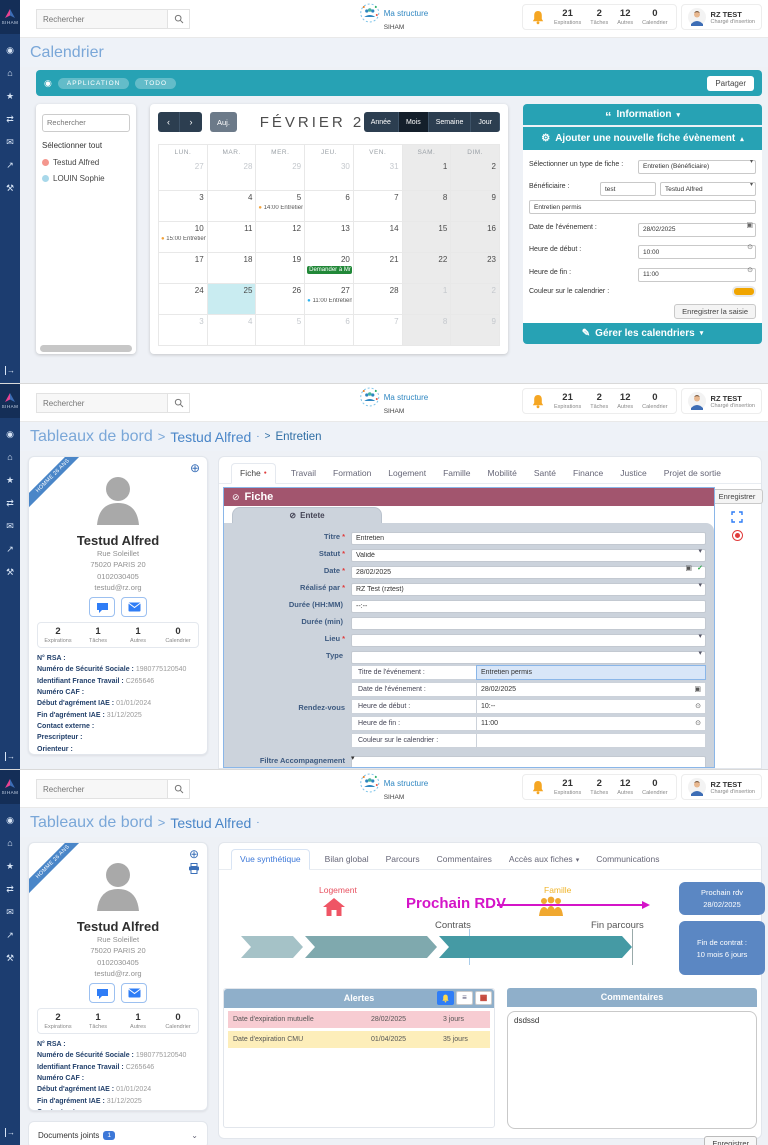 Image resolution: width=768 pixels, height=1145 pixels. What do you see at coordinates (722, 948) in the screenshot?
I see `contract-end-card: Fin de contrat : 10 mois 6 jours` at bounding box center [722, 948].